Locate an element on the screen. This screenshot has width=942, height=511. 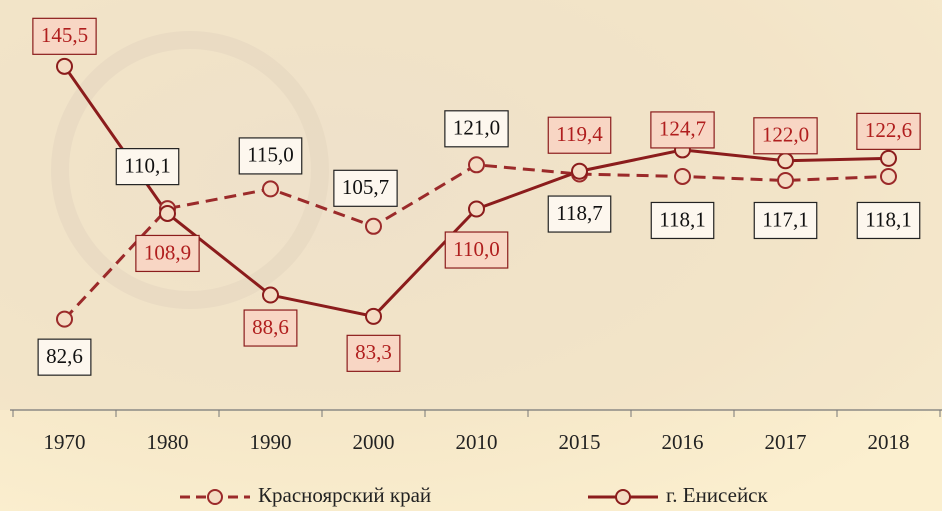
data-label: 124,7 is located at coordinates (682, 129).